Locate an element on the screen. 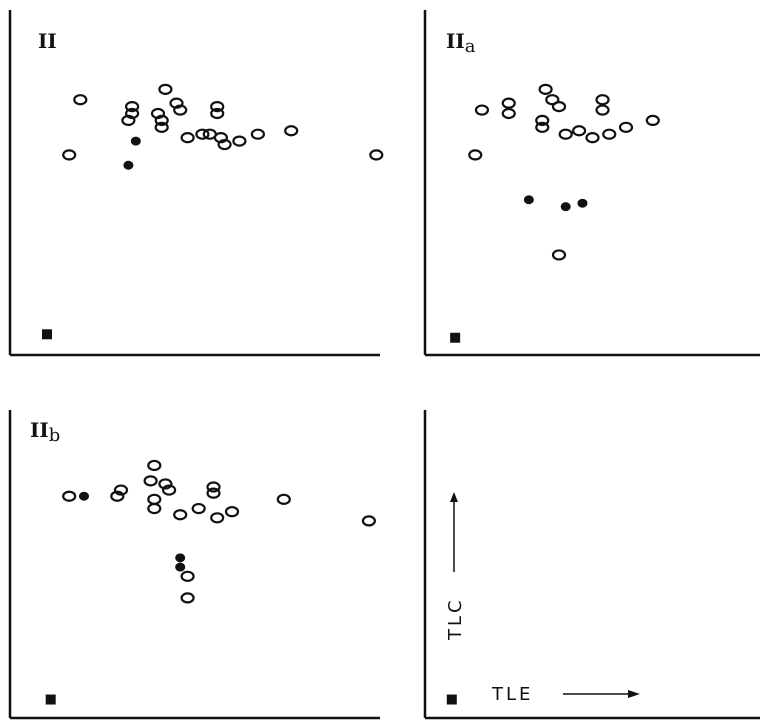 The width and height of the screenshot is (763, 722). panel-label-sub: b is located at coordinates (55, 435).